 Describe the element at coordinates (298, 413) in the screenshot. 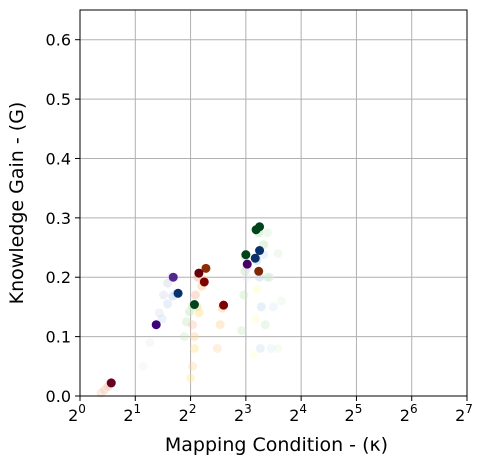

I see `x-tick-label: 24` at that location.